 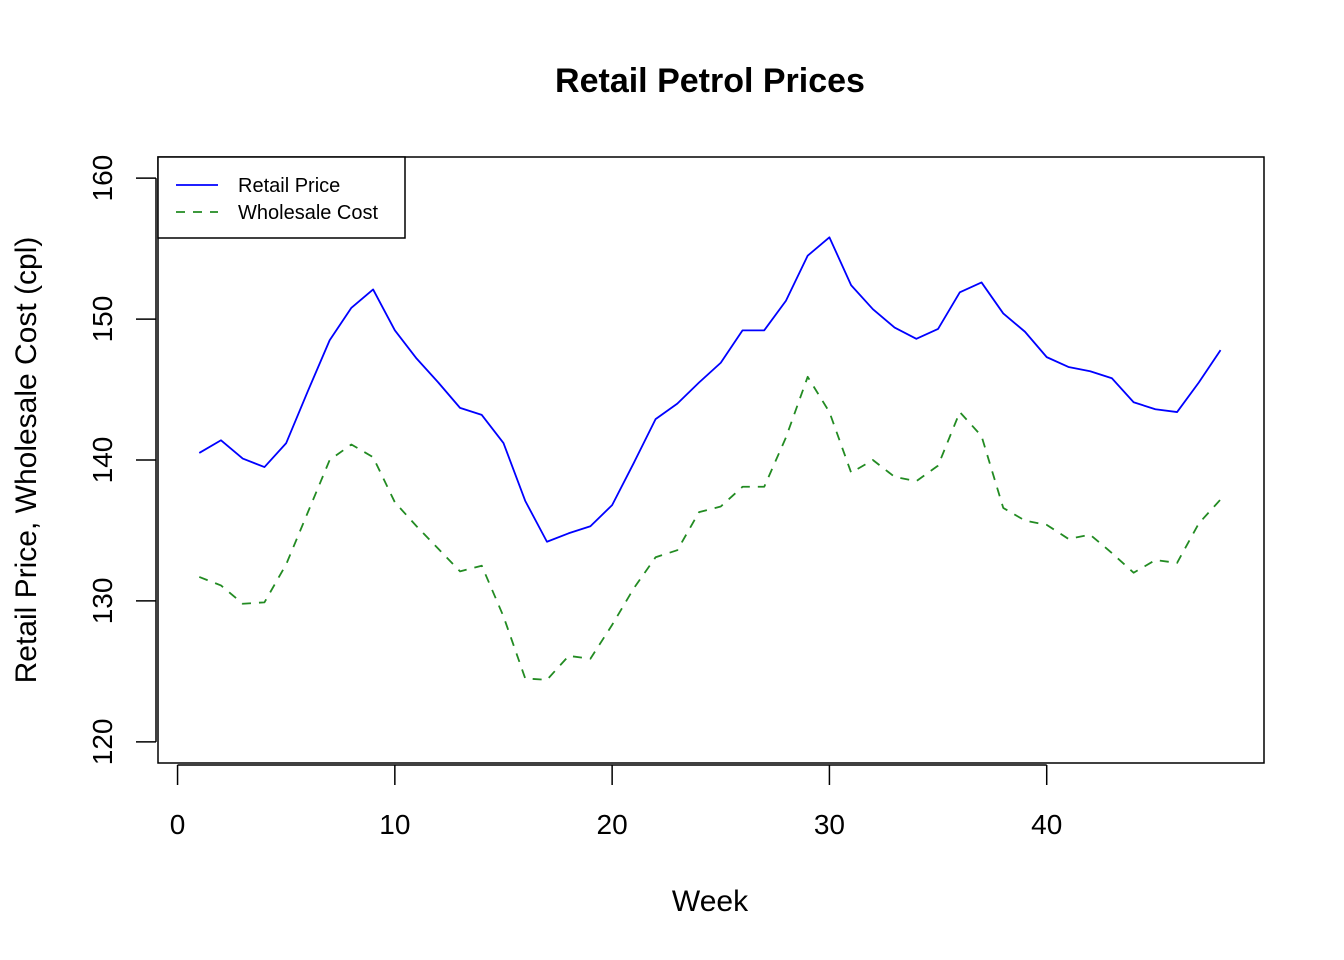 I want to click on chart-title: Retail Petrol Prices, so click(x=710, y=81).